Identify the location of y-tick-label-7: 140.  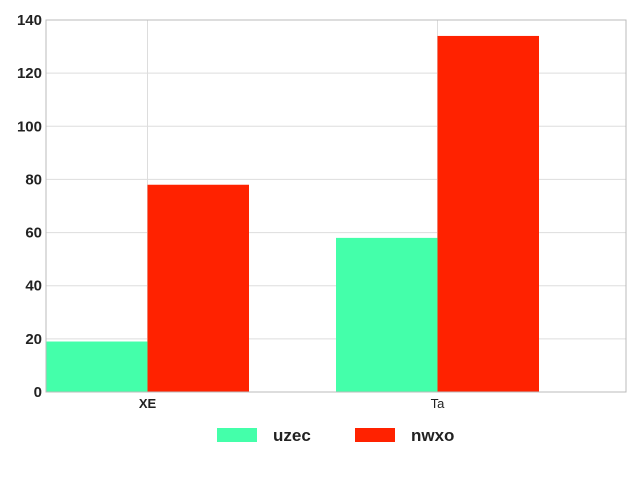
(29, 20).